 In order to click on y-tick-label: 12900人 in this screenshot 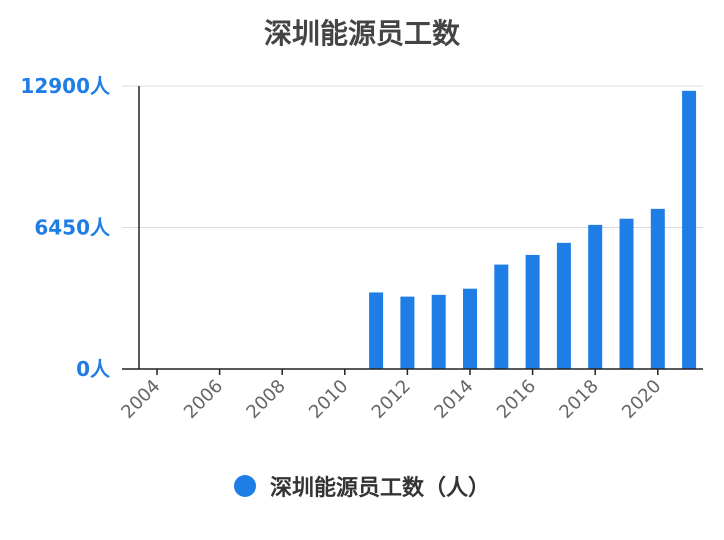, I will do `click(65, 86)`.